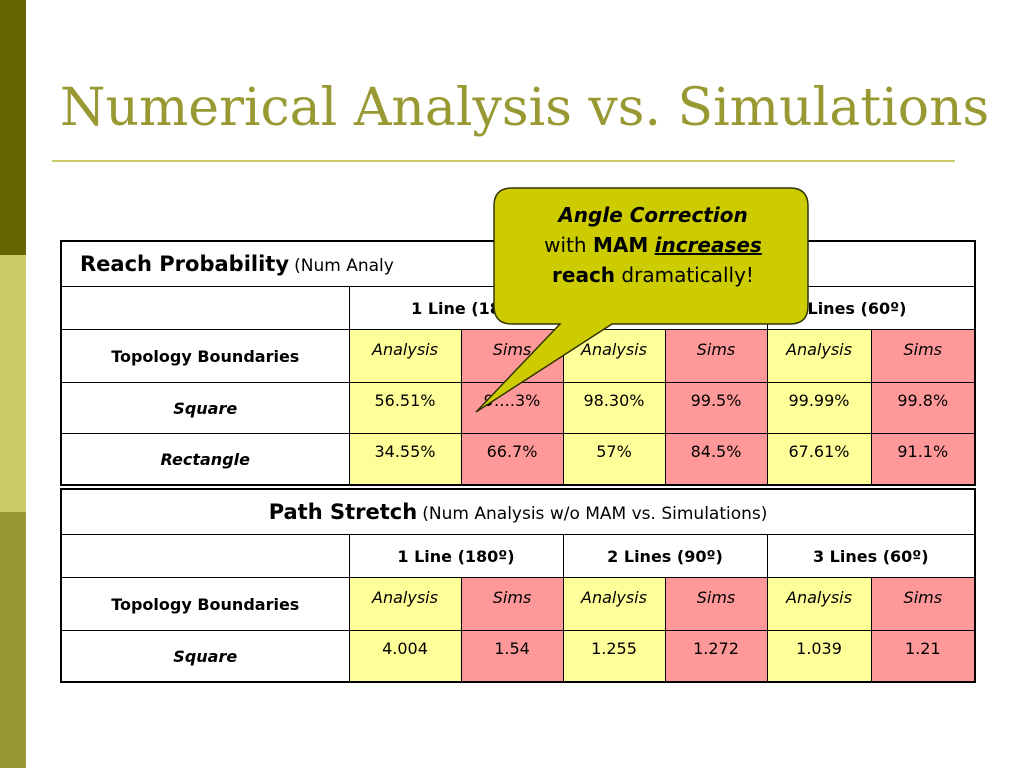  What do you see at coordinates (205, 459) in the screenshot?
I see `row-label: Rectangle` at bounding box center [205, 459].